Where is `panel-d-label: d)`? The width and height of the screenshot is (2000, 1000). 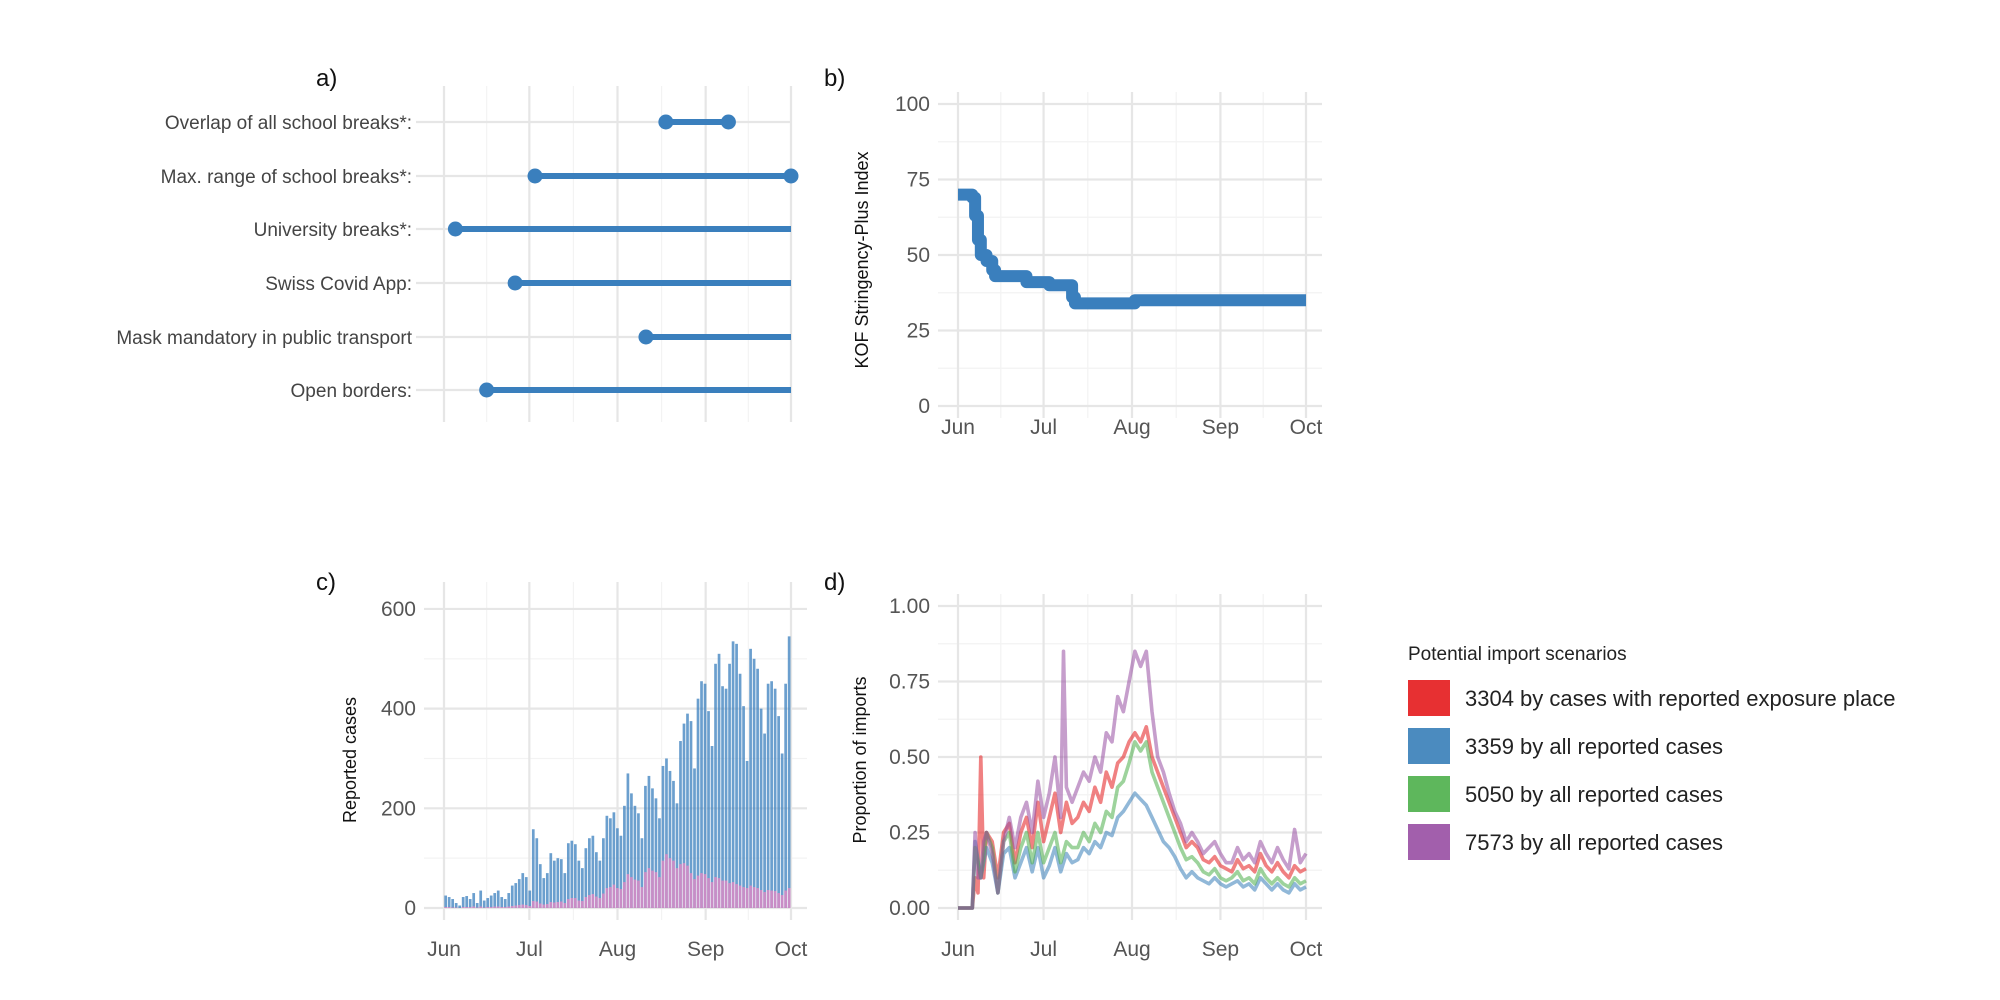 panel-d-label: d) is located at coordinates (834, 582).